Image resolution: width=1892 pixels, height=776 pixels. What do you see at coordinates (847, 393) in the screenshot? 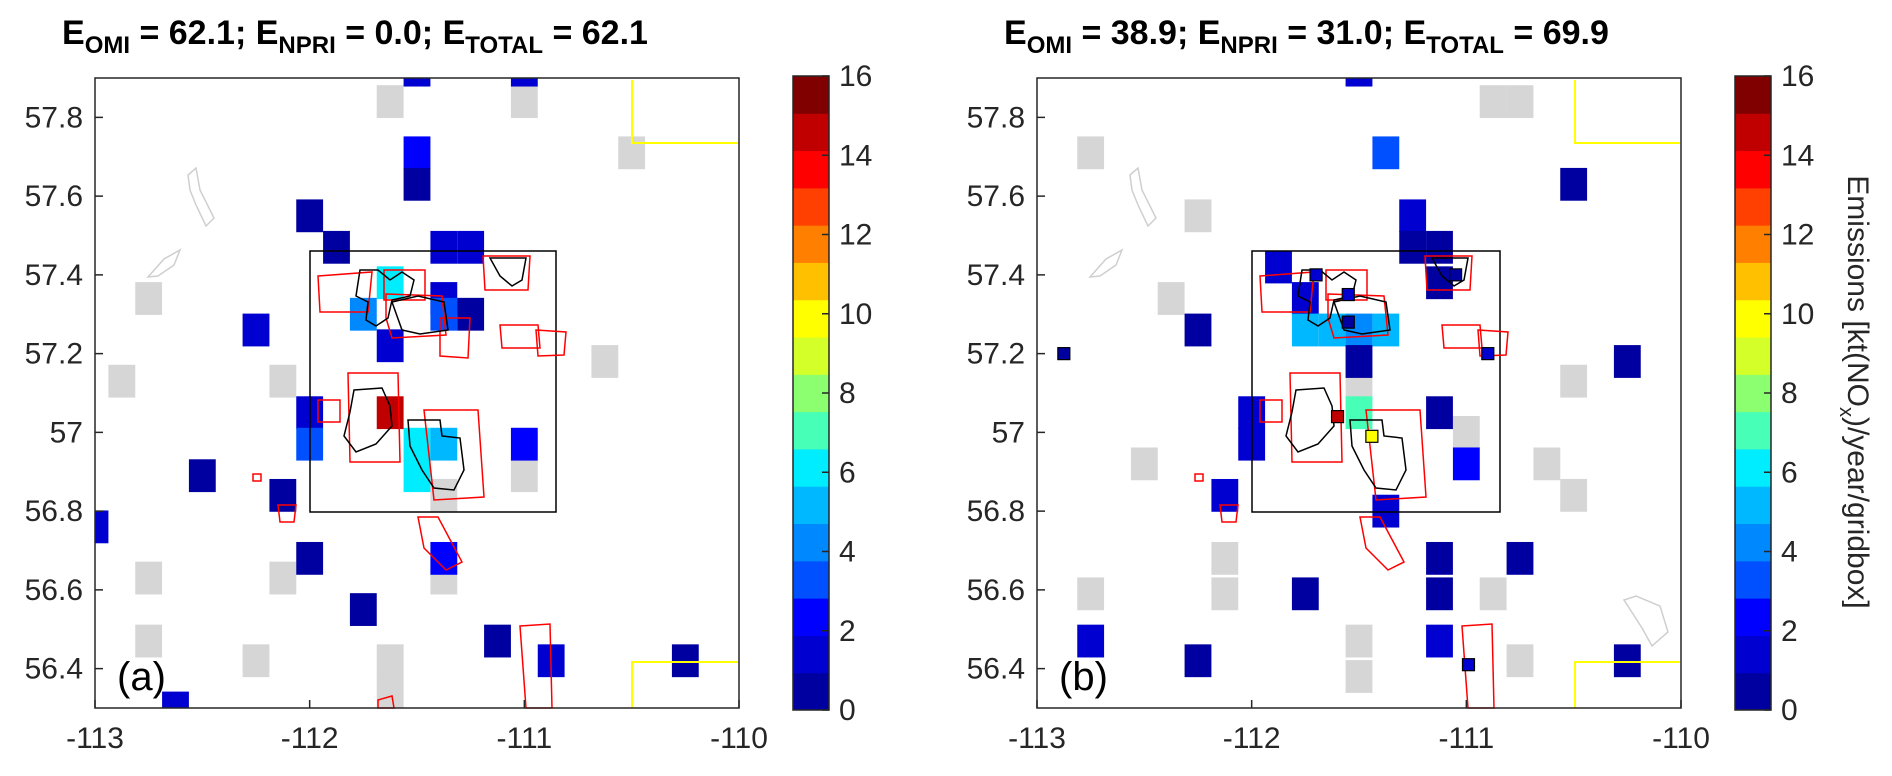
I see `colorbar-tick-label: 8` at bounding box center [847, 393].